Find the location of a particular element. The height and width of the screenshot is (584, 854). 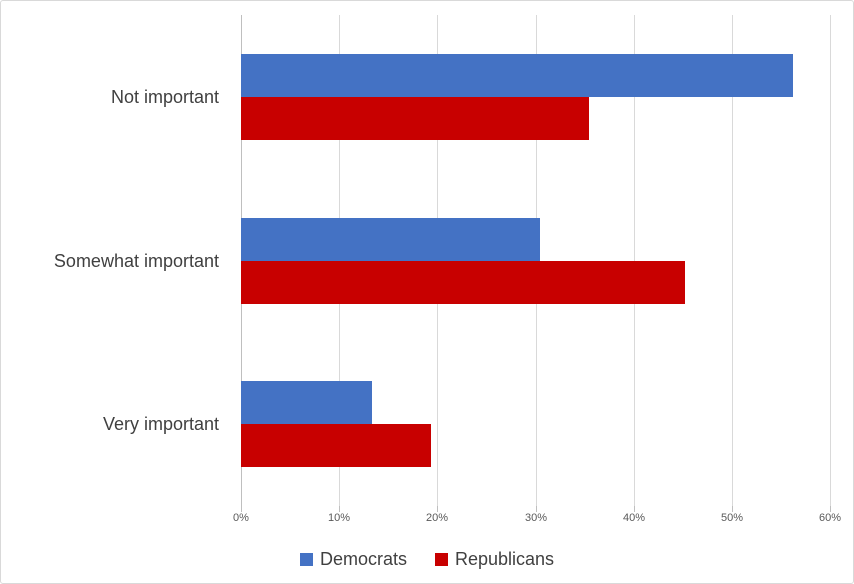

legend-label-republicans: Republicans is located at coordinates (504, 558).